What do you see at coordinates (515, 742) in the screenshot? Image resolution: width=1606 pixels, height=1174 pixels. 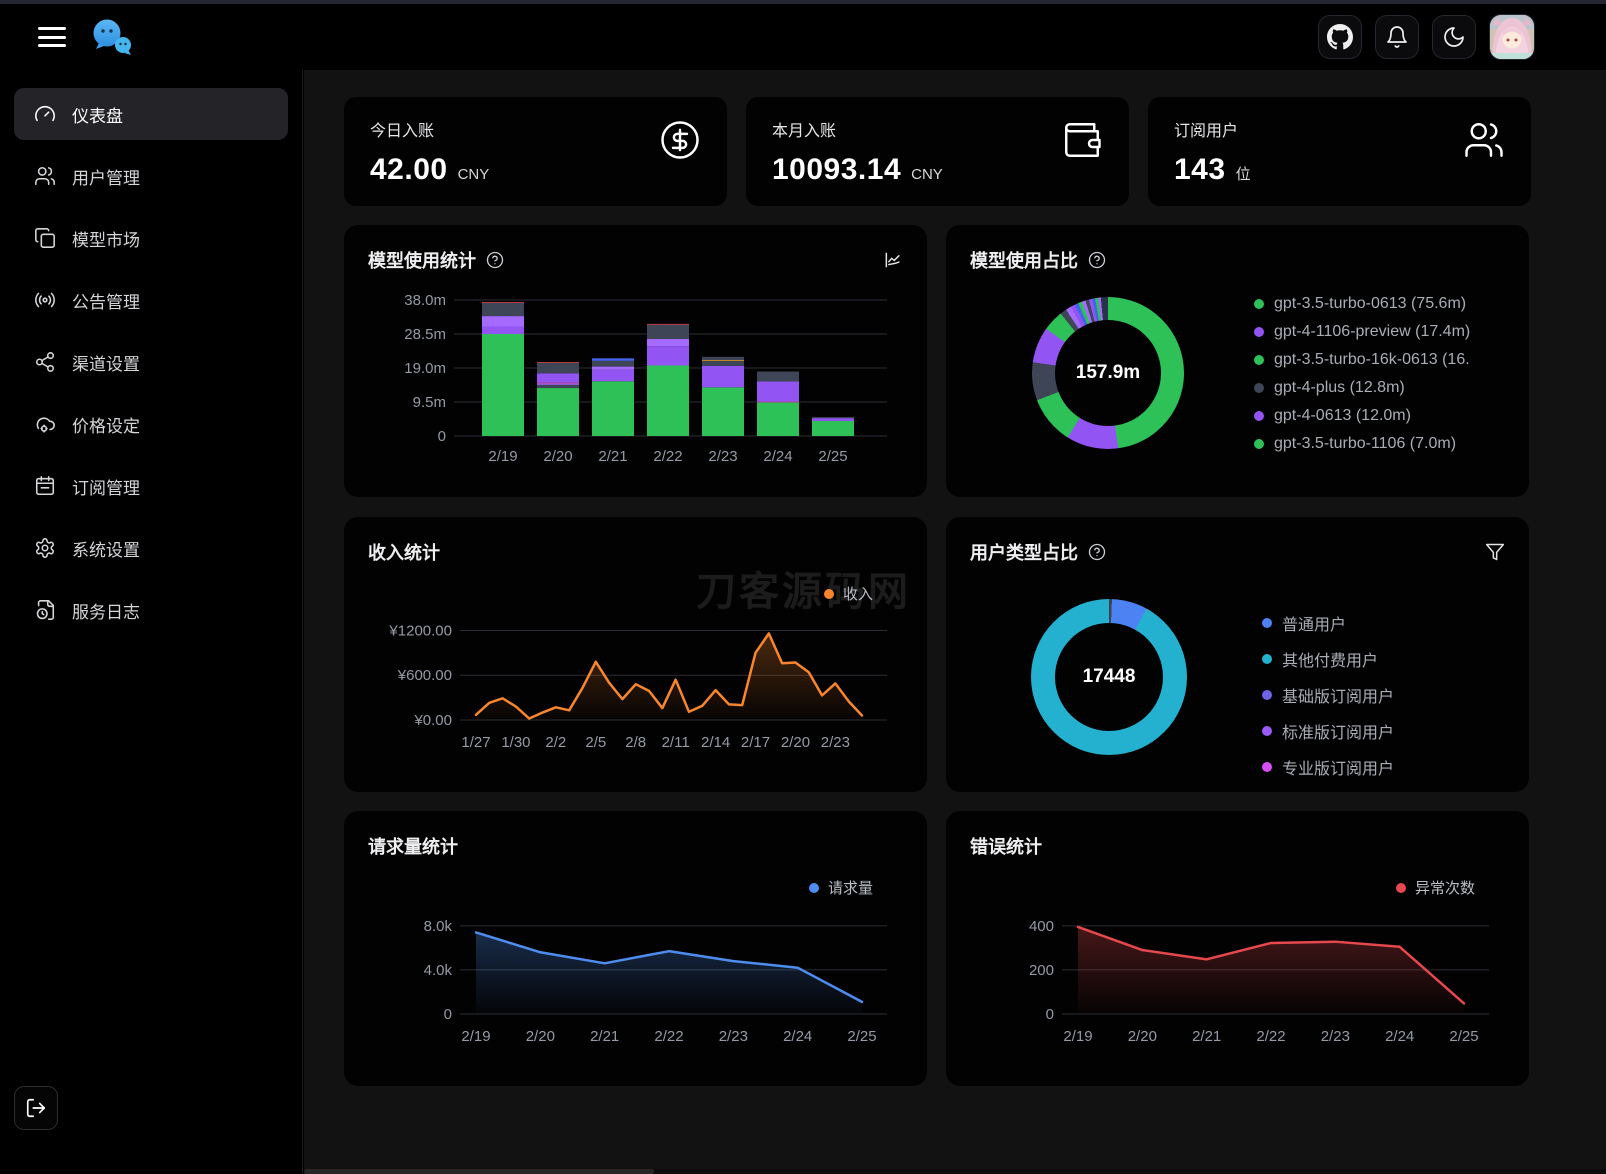 I see `svg-text: 1/30` at bounding box center [515, 742].